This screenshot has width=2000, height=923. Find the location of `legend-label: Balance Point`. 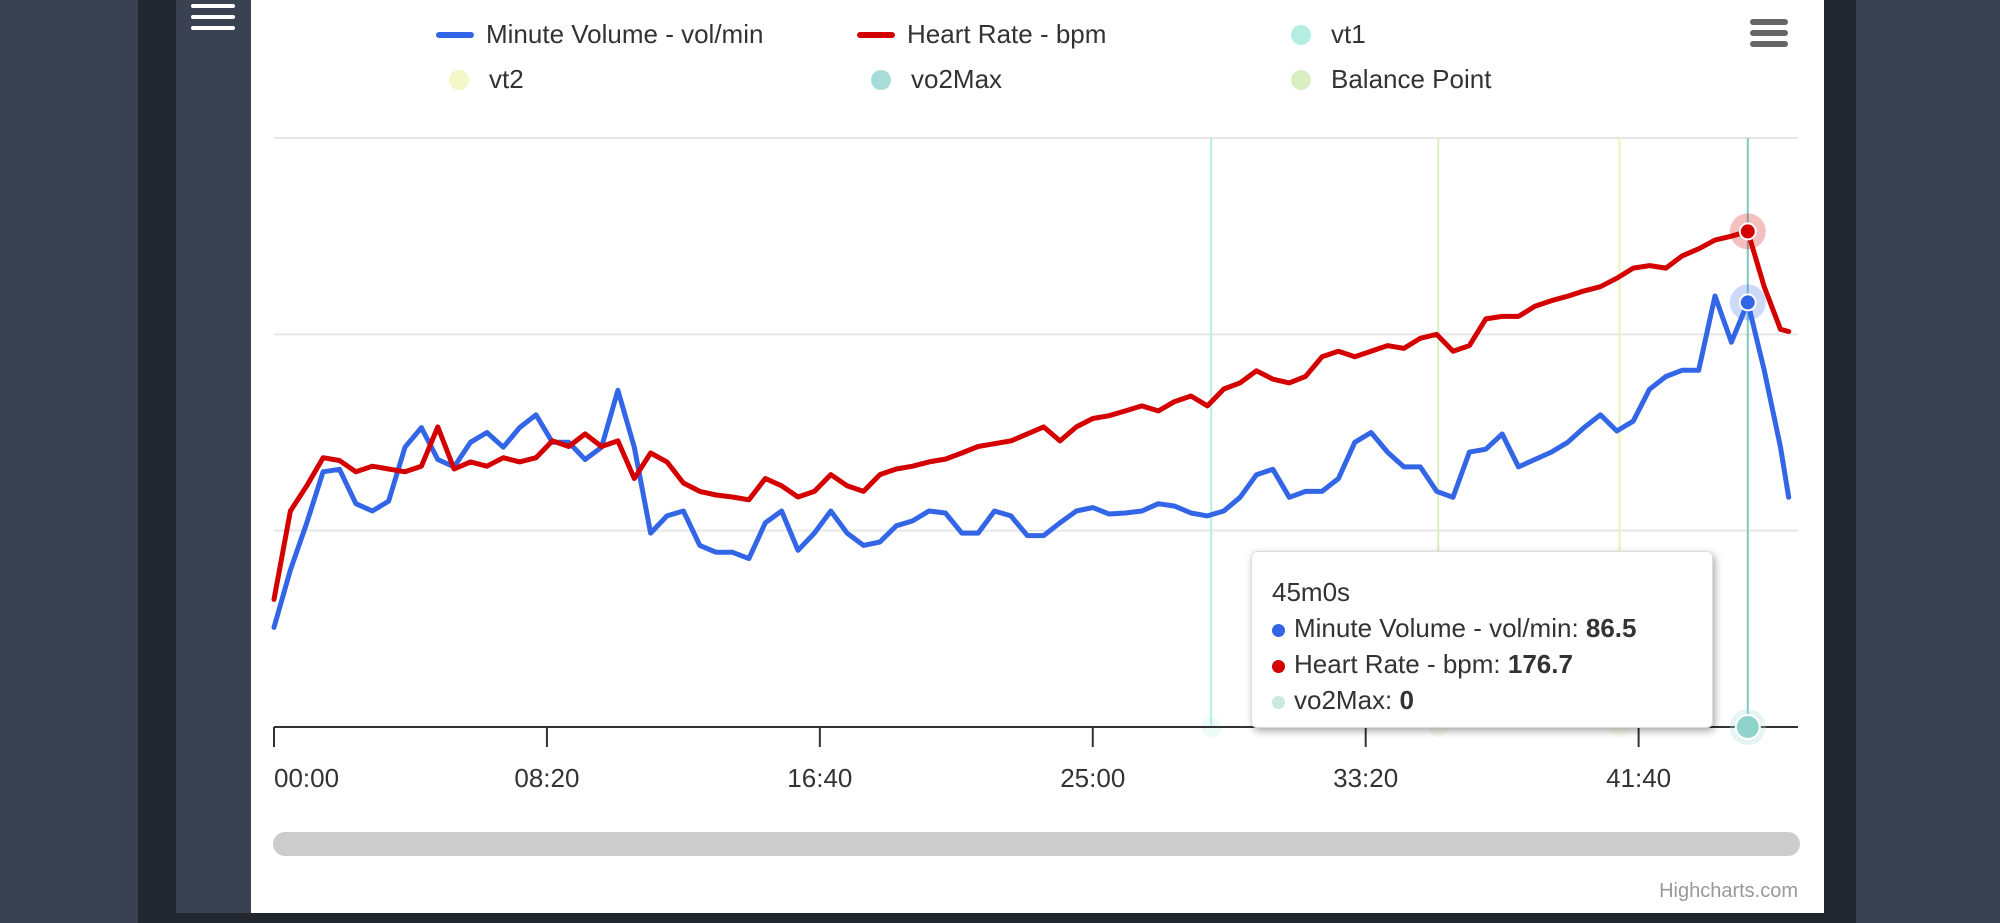

legend-label: Balance Point is located at coordinates (1411, 79).